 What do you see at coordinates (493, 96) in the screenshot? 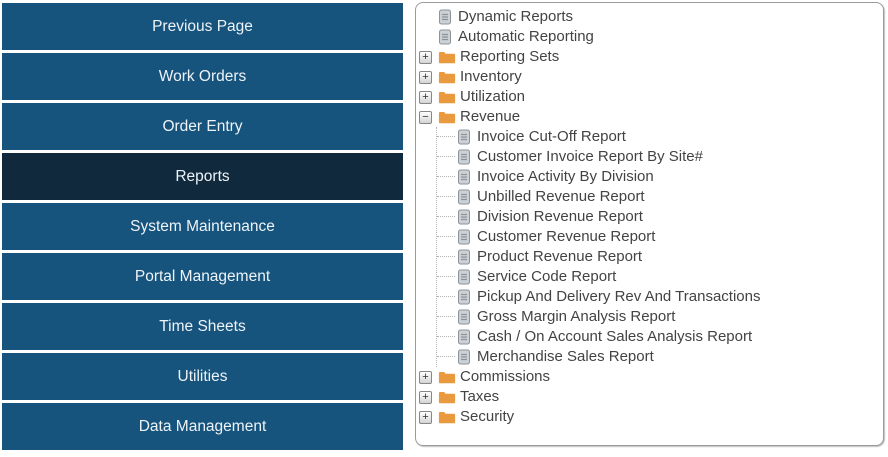
I see `tree-item-label: Utilization` at bounding box center [493, 96].